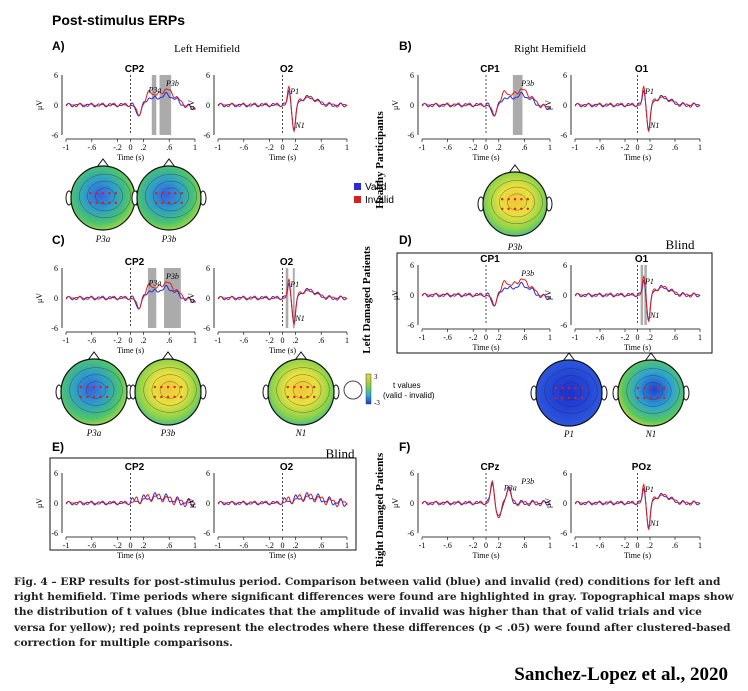  Describe the element at coordinates (621, 674) in the screenshot. I see `citation-credit: Sanchez-Lopez et al., 2020` at that location.